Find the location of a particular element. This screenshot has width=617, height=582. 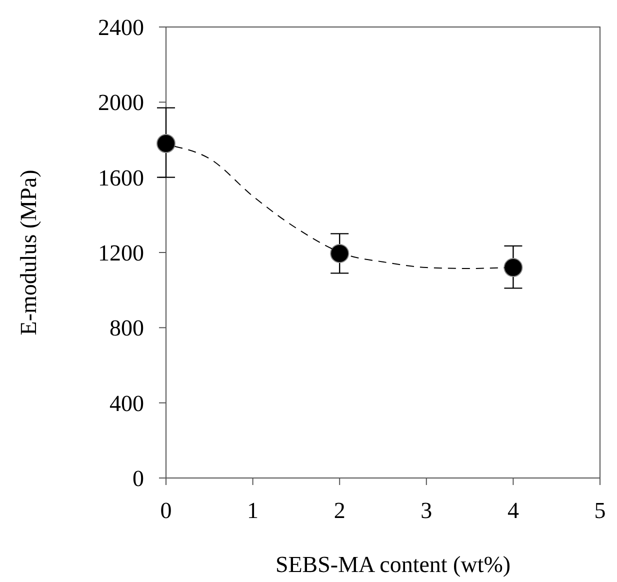

x-tick-label: 3 is located at coordinates (426, 510).